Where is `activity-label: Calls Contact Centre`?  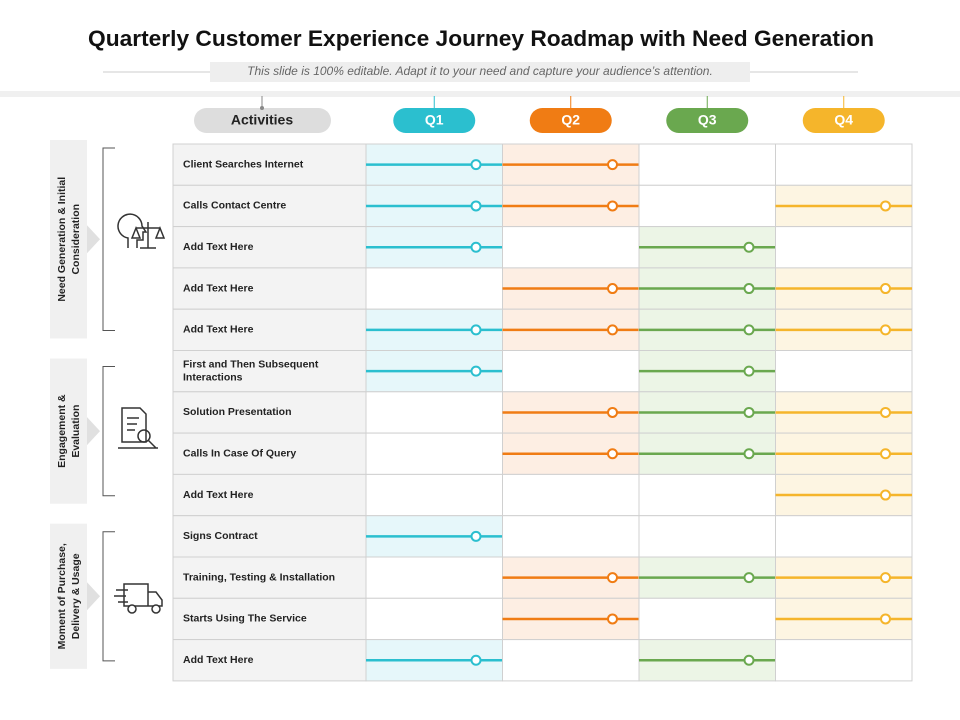 activity-label: Calls Contact Centre is located at coordinates (234, 206).